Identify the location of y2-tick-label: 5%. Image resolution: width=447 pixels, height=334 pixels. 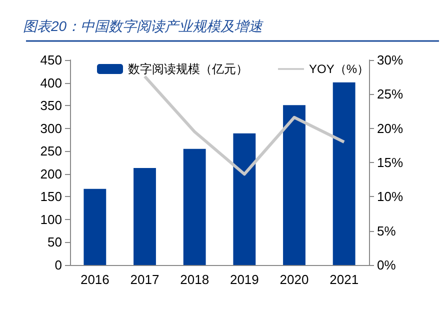
(386, 230).